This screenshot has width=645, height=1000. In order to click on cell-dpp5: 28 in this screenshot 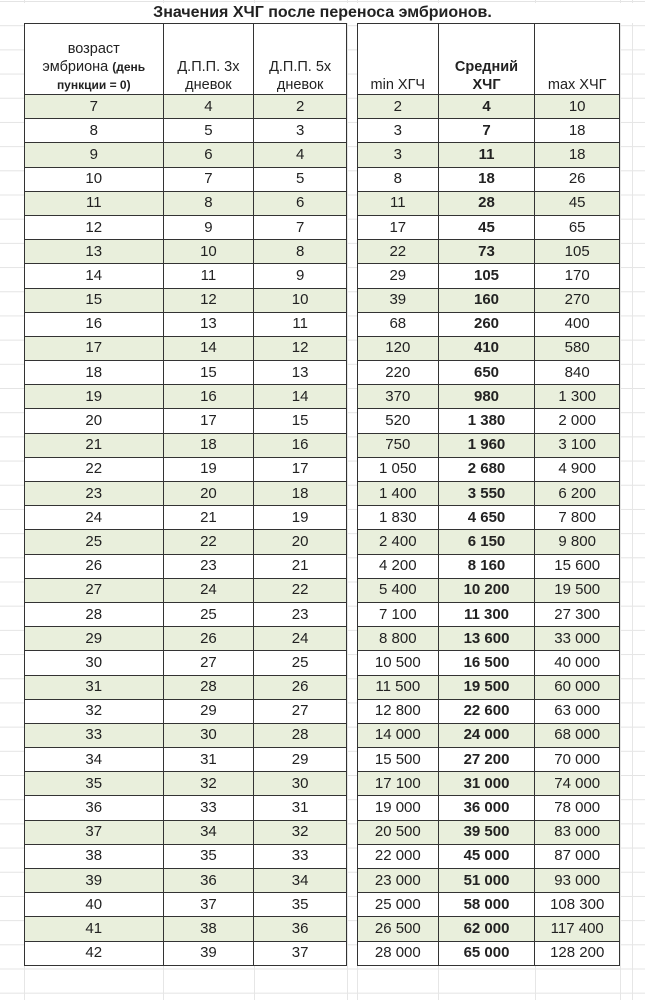, I will do `click(300, 735)`.